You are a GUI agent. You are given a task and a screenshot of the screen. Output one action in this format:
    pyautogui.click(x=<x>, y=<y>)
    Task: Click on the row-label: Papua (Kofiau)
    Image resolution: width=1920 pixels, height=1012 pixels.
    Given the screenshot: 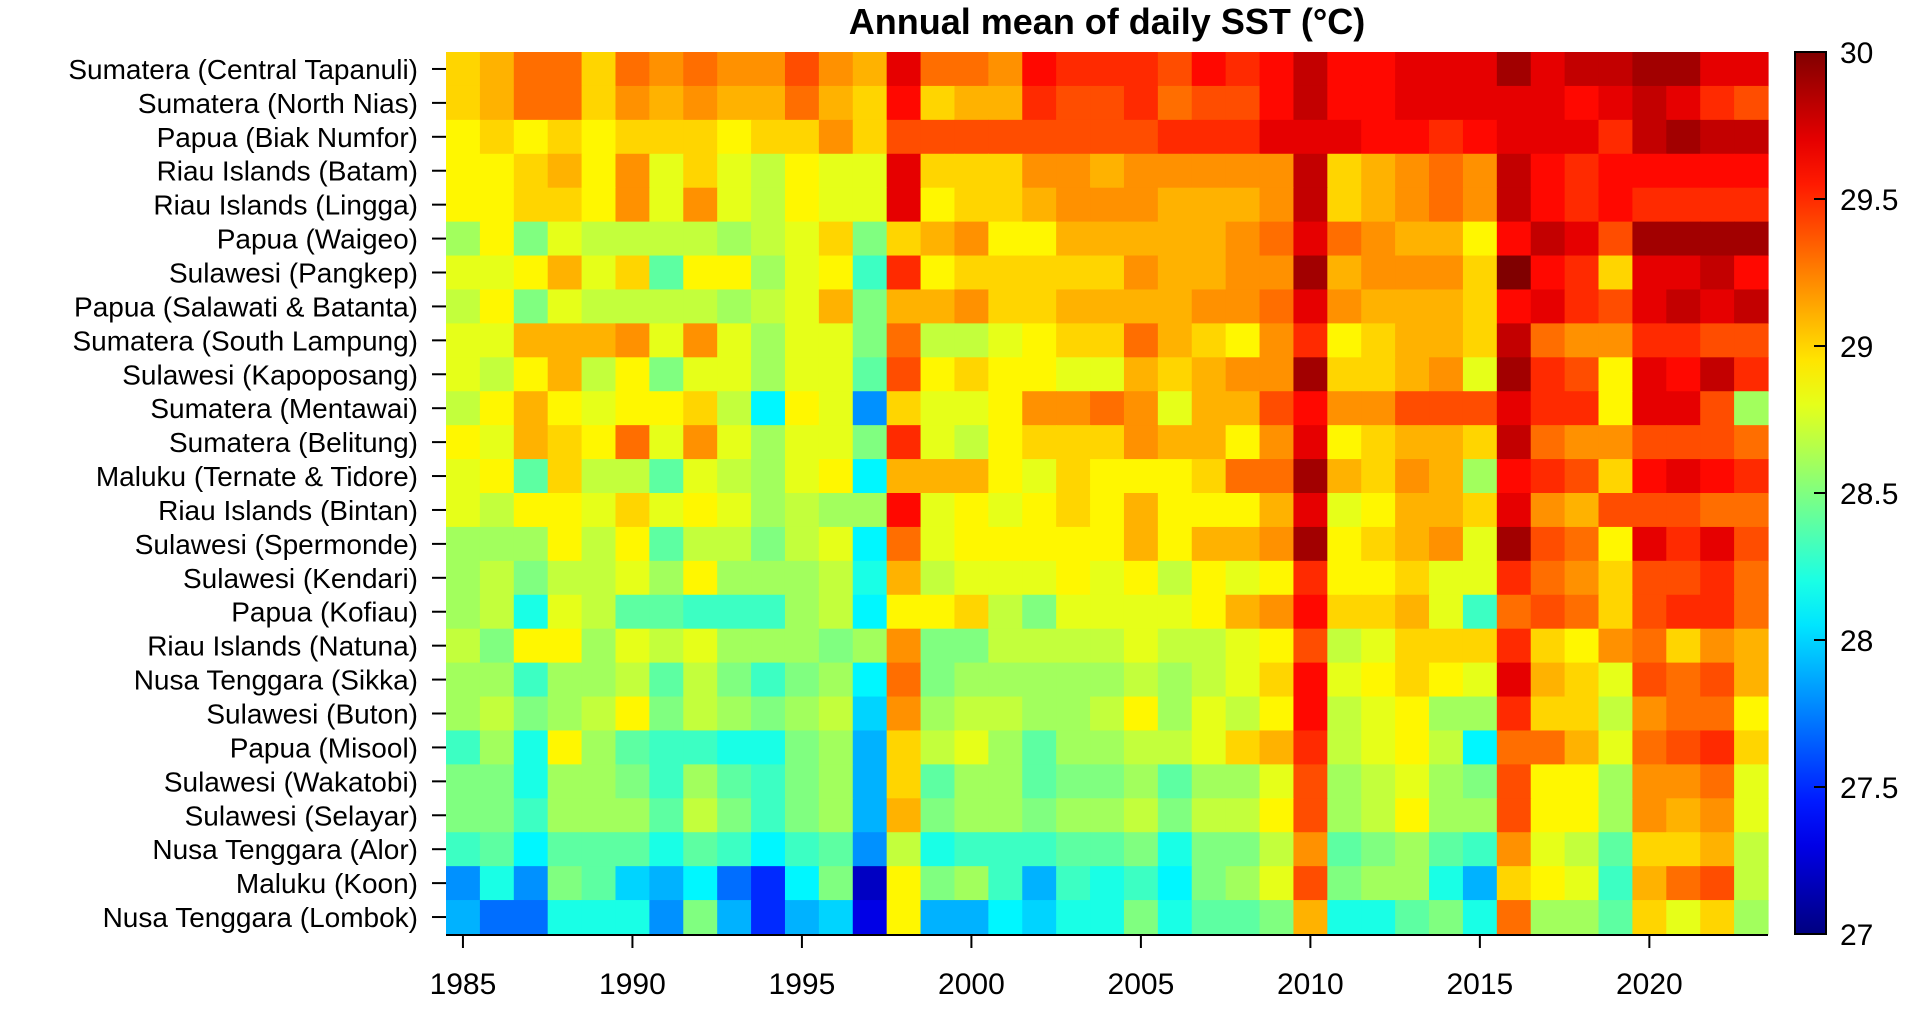 What is the action you would take?
    pyautogui.click(x=324, y=612)
    